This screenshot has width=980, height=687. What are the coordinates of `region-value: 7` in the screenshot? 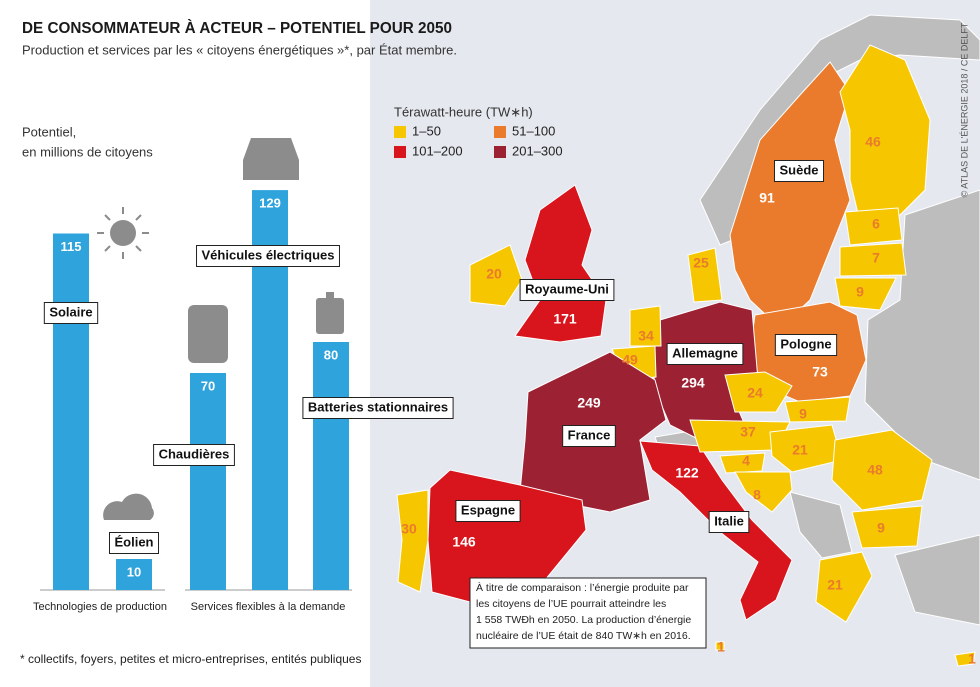 It's located at (876, 258).